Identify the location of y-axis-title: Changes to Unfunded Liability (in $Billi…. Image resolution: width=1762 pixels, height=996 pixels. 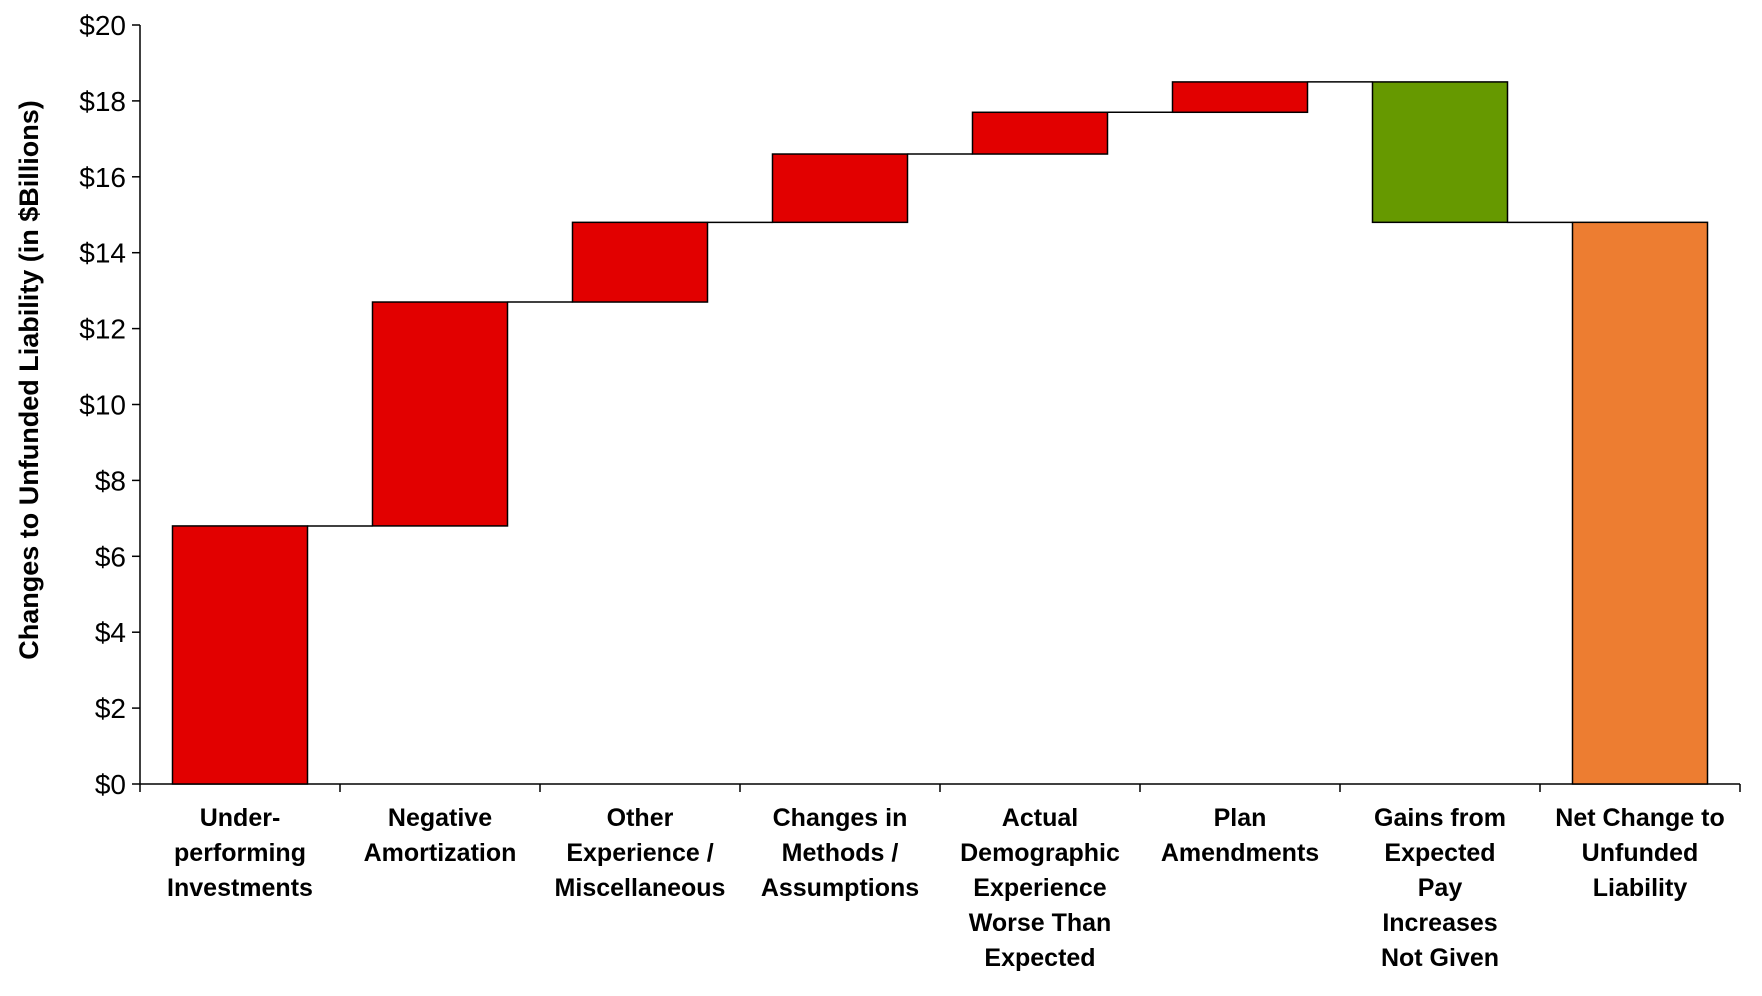
(29, 380).